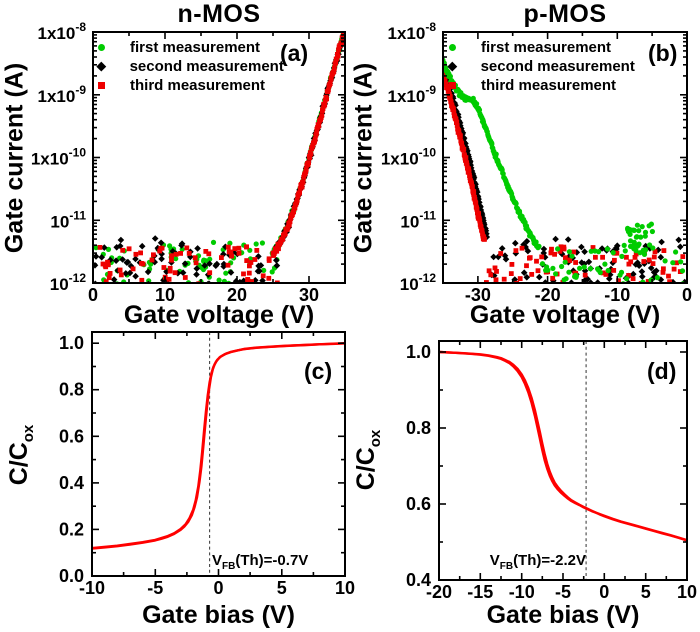 This screenshot has width=700, height=632. I want to click on panel-a-data, so click(219, 157).